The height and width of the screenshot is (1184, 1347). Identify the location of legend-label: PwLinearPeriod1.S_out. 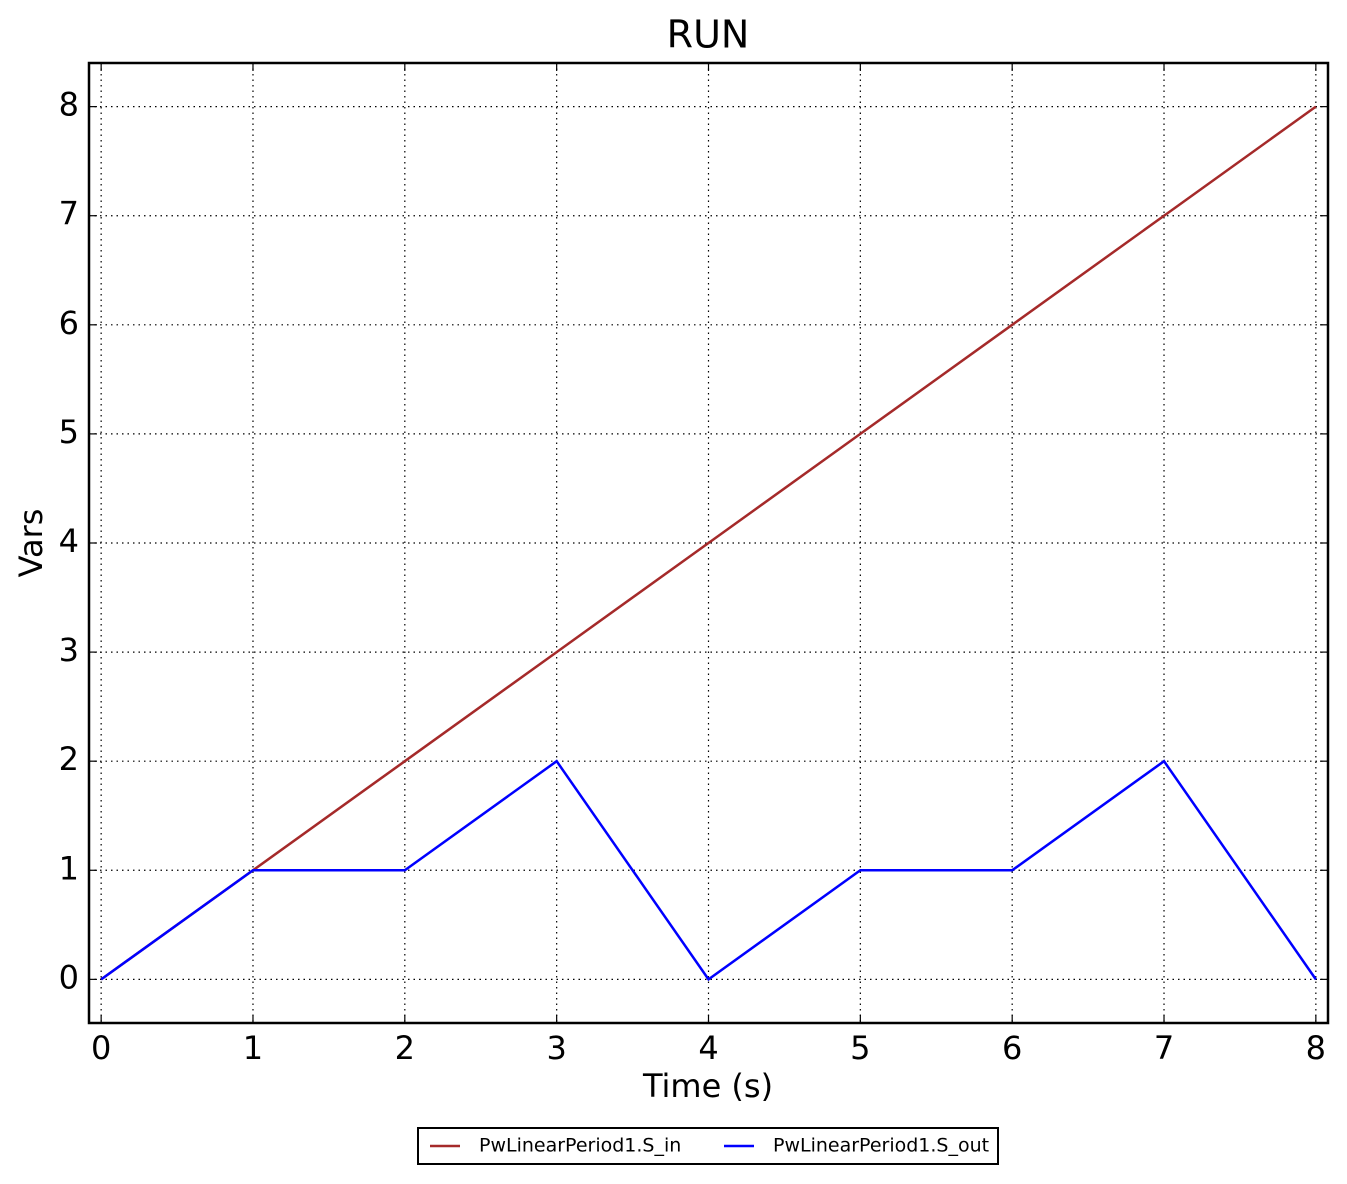
(881, 1146).